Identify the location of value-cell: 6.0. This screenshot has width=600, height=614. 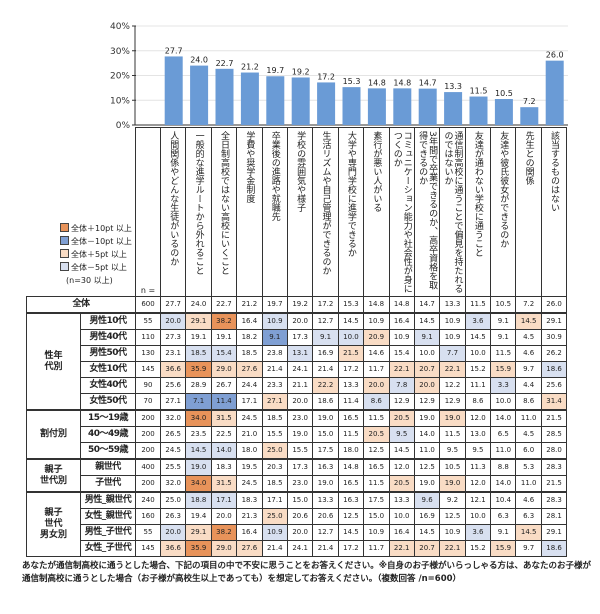
(528, 451).